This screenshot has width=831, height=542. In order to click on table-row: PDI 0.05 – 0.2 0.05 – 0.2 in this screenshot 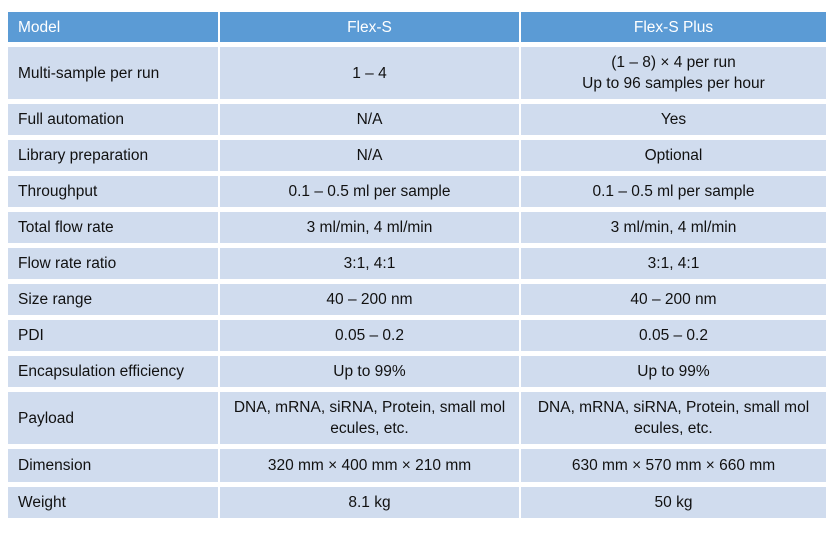, I will do `click(417, 335)`.